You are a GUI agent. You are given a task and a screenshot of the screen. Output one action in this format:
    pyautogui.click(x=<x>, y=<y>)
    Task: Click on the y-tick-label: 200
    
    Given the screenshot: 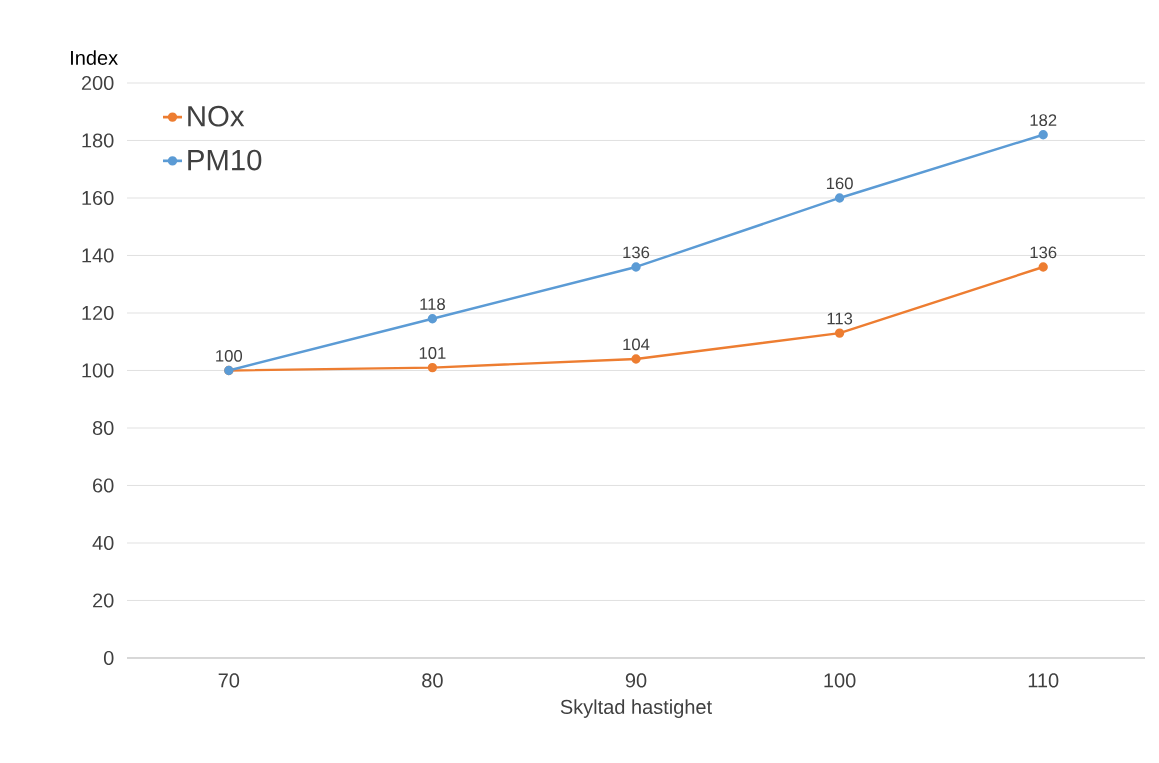 What is the action you would take?
    pyautogui.click(x=97, y=83)
    